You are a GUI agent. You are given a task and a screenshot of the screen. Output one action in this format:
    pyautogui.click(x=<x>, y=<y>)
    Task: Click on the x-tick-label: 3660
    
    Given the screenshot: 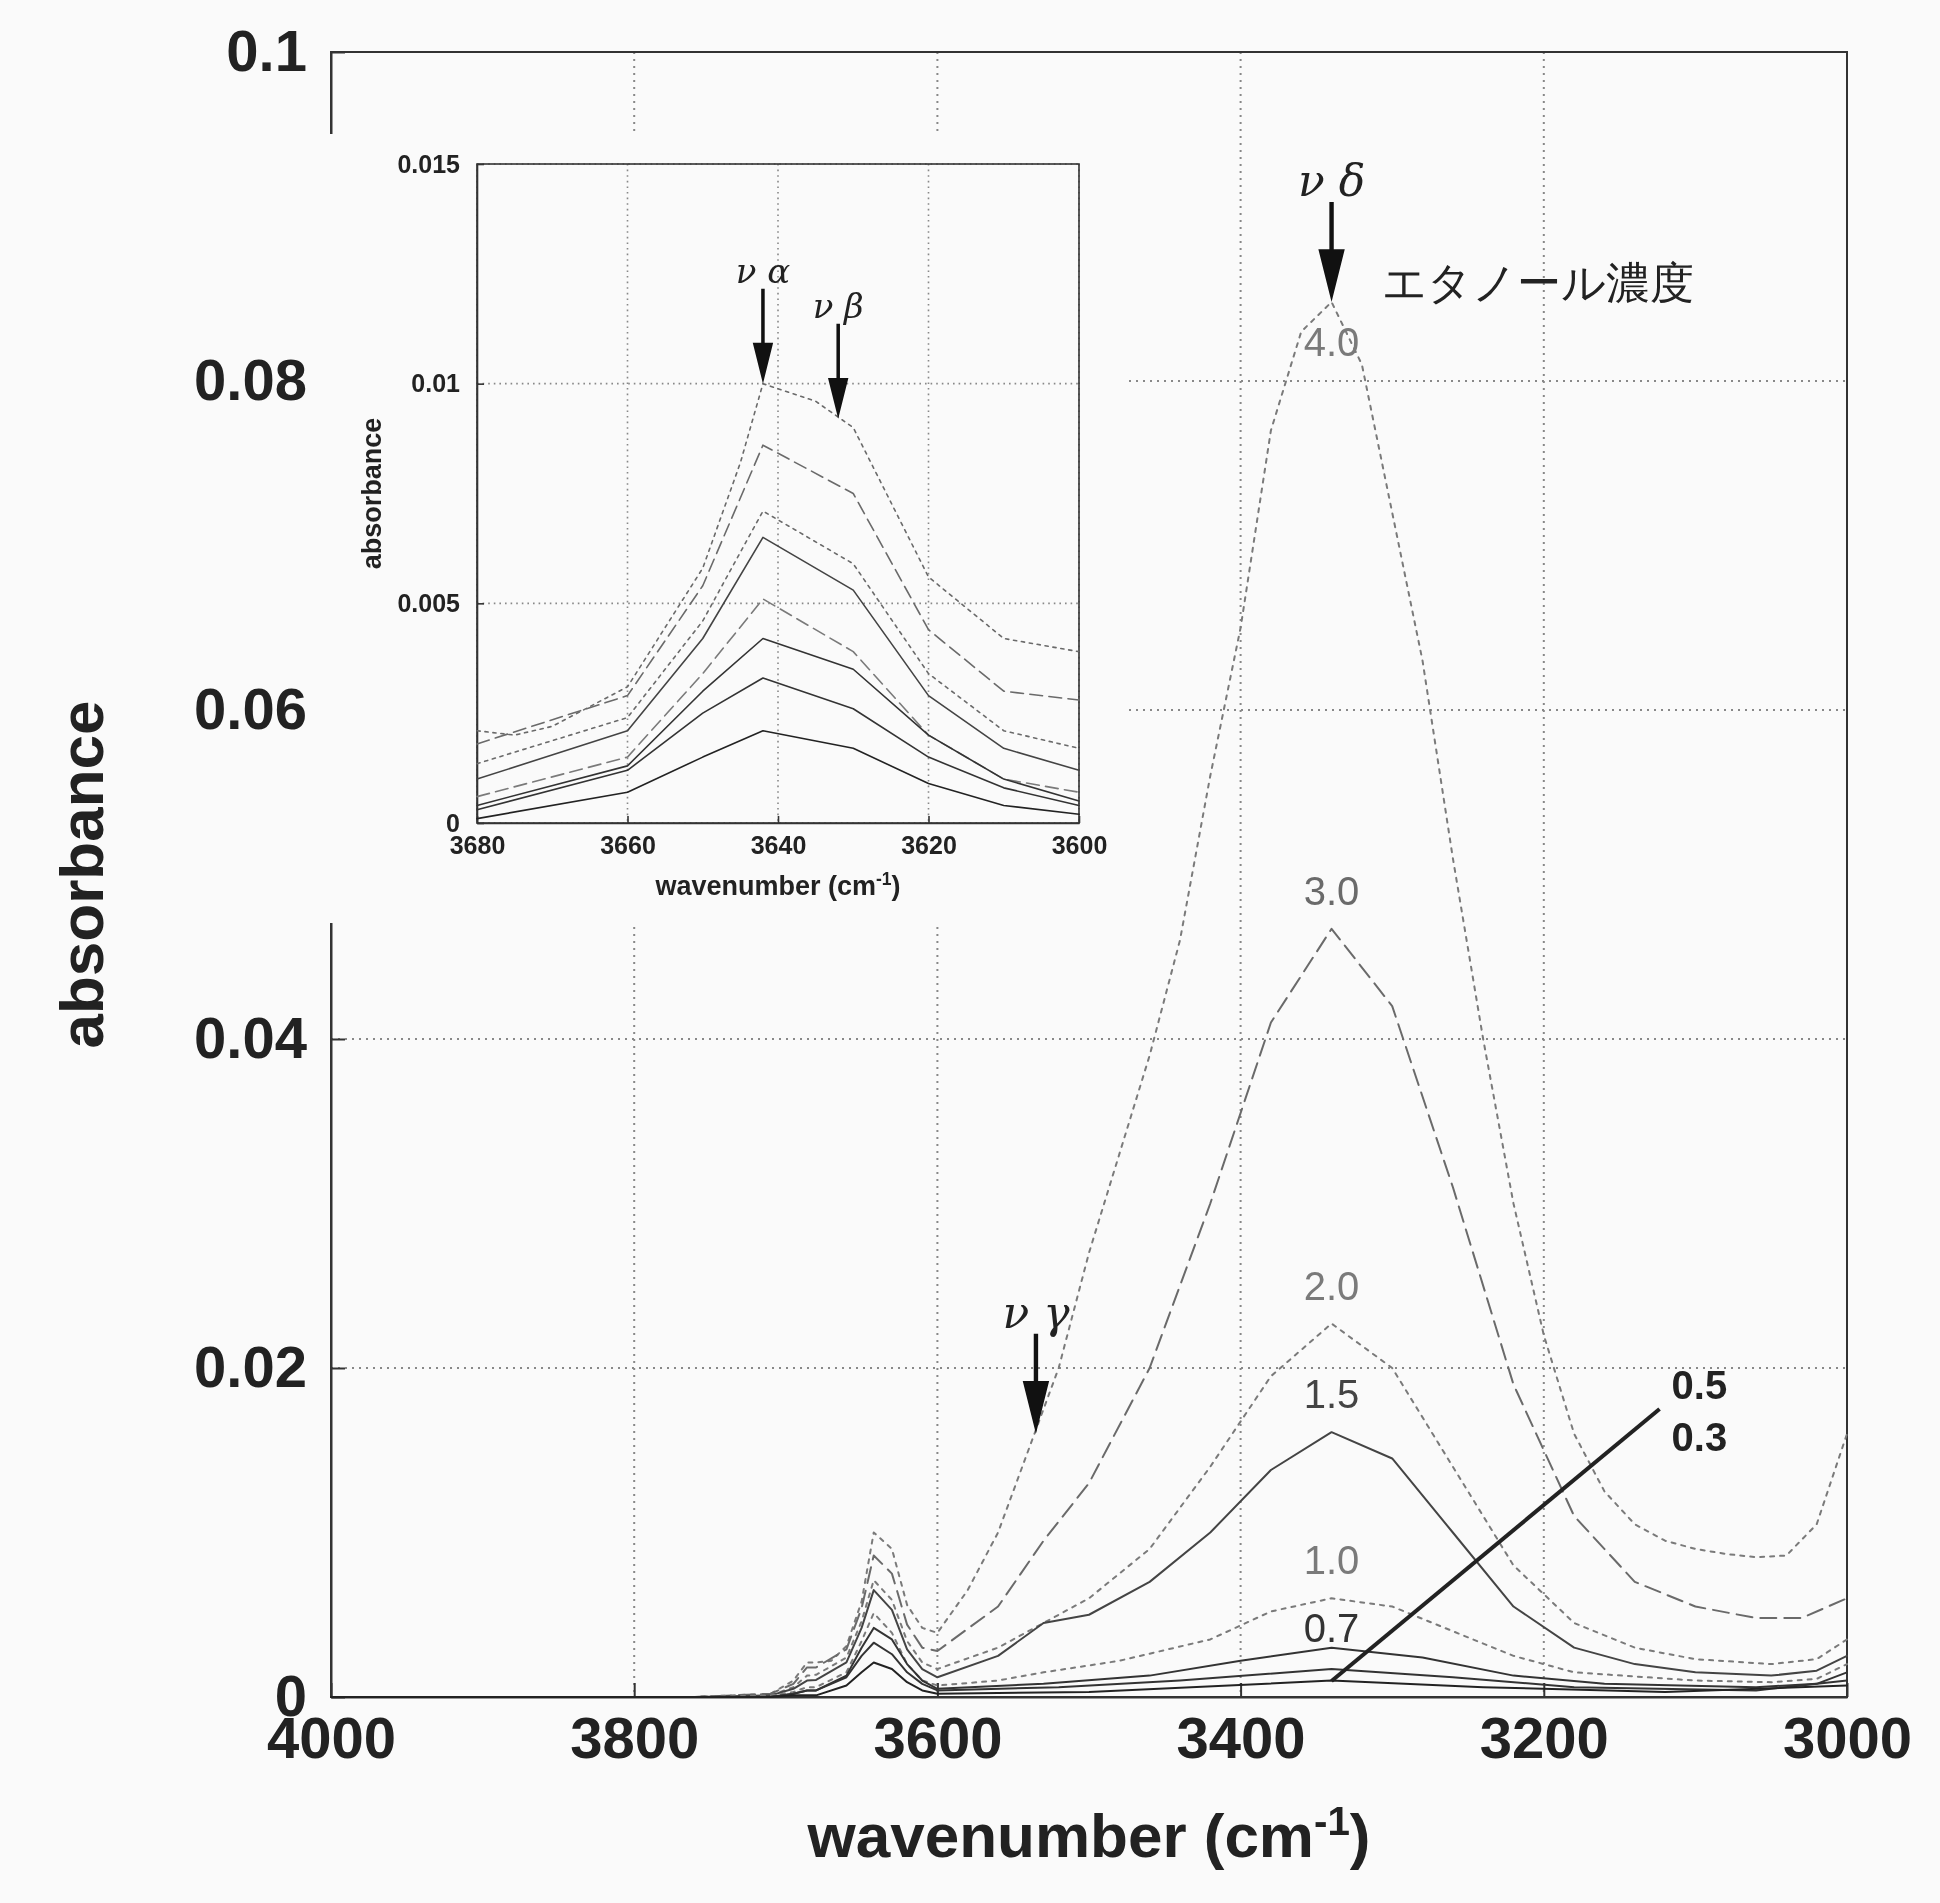 What is the action you would take?
    pyautogui.click(x=628, y=844)
    